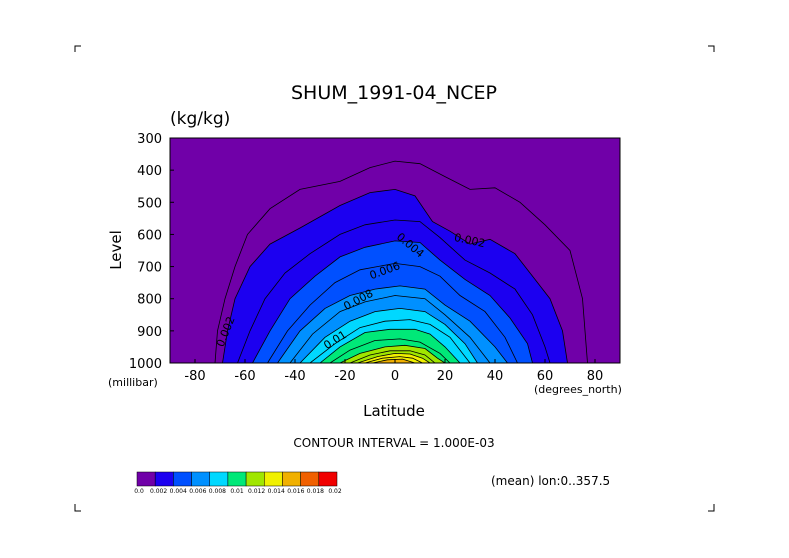  Describe the element at coordinates (149, 268) in the screenshot. I see `y-tick-label-4: 700` at that location.